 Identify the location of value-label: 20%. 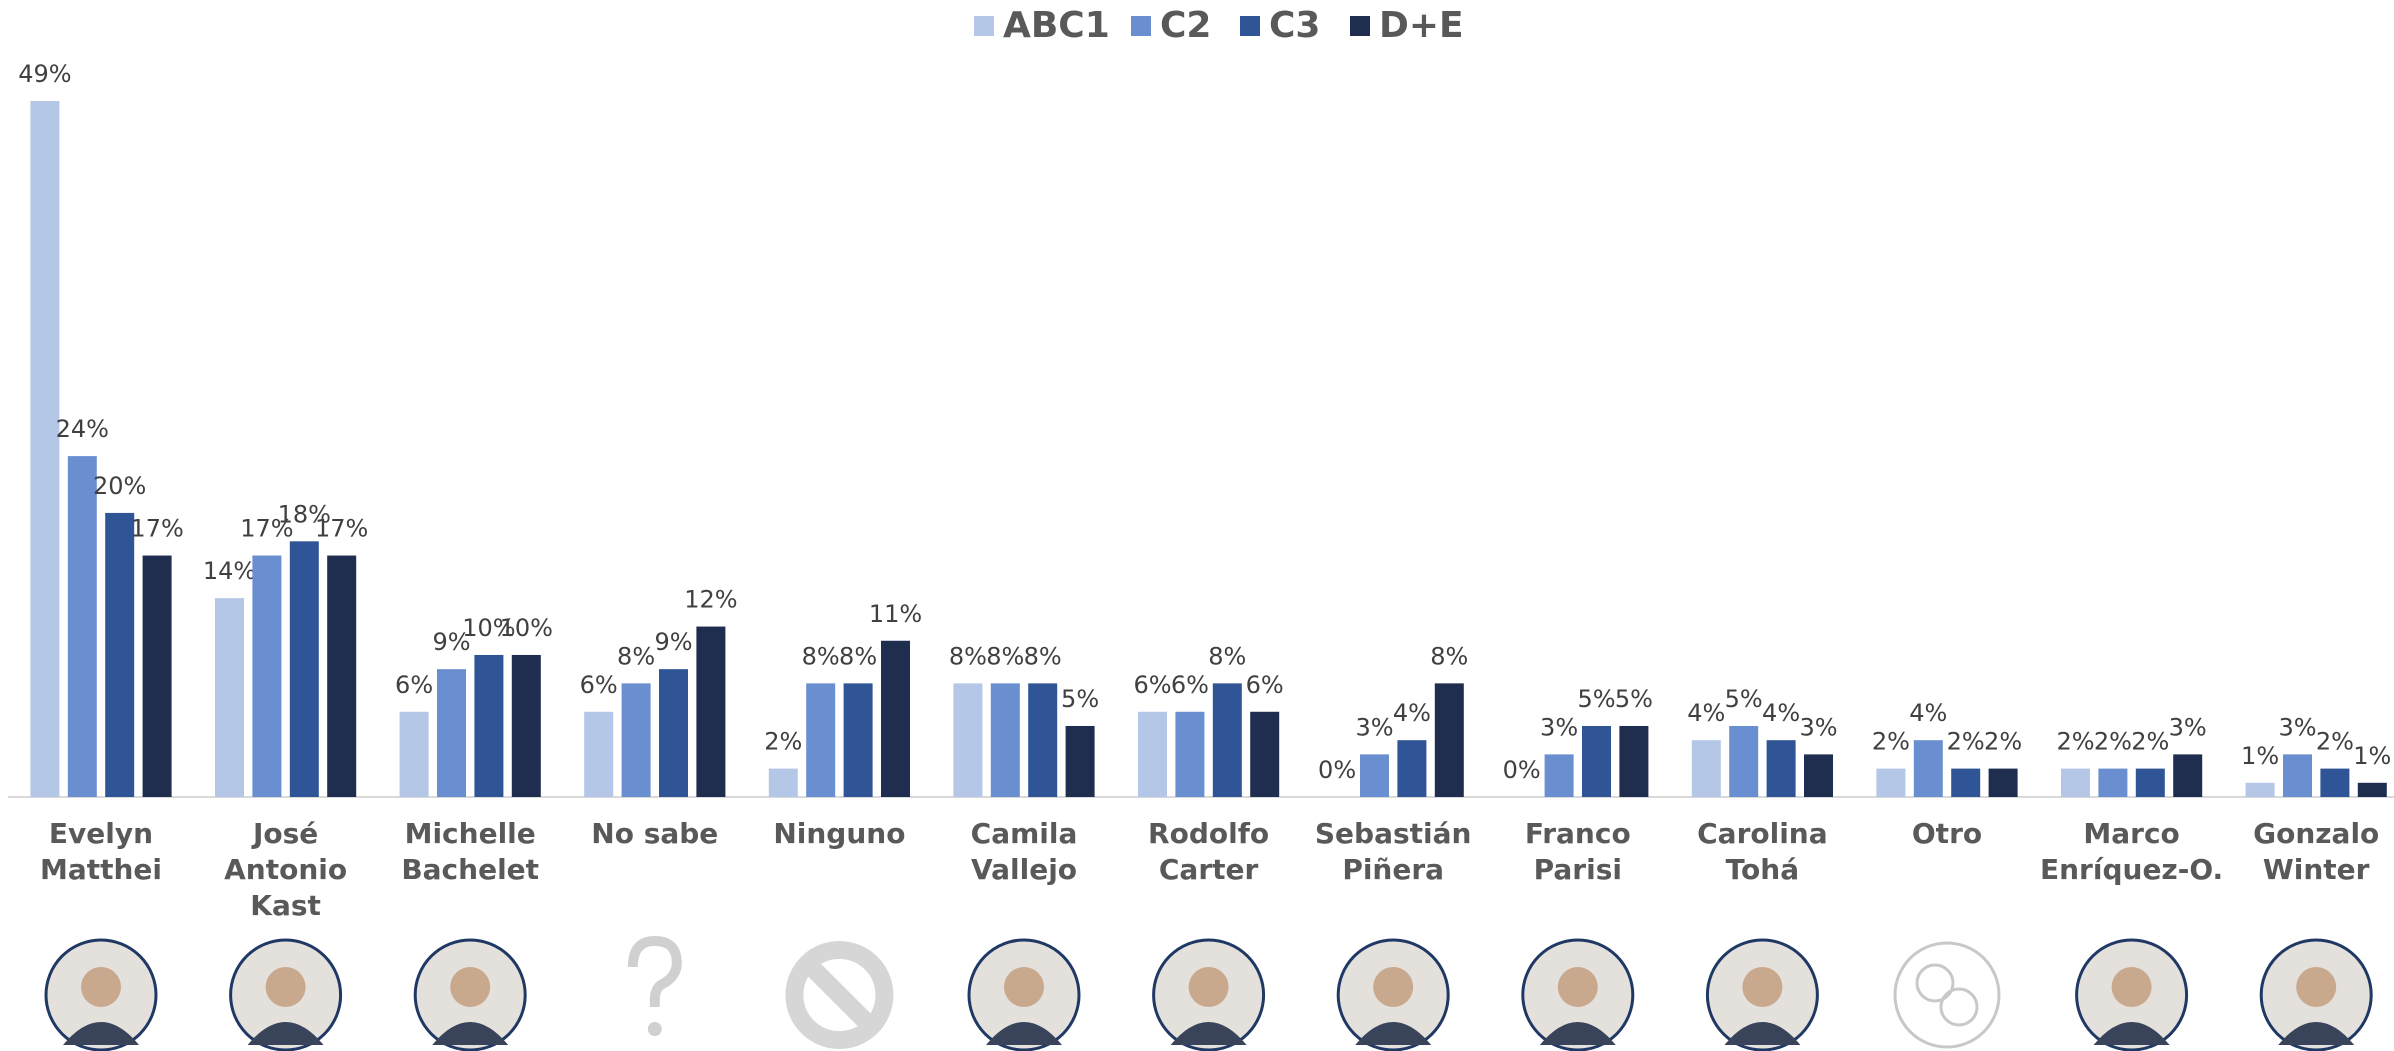
(119, 486).